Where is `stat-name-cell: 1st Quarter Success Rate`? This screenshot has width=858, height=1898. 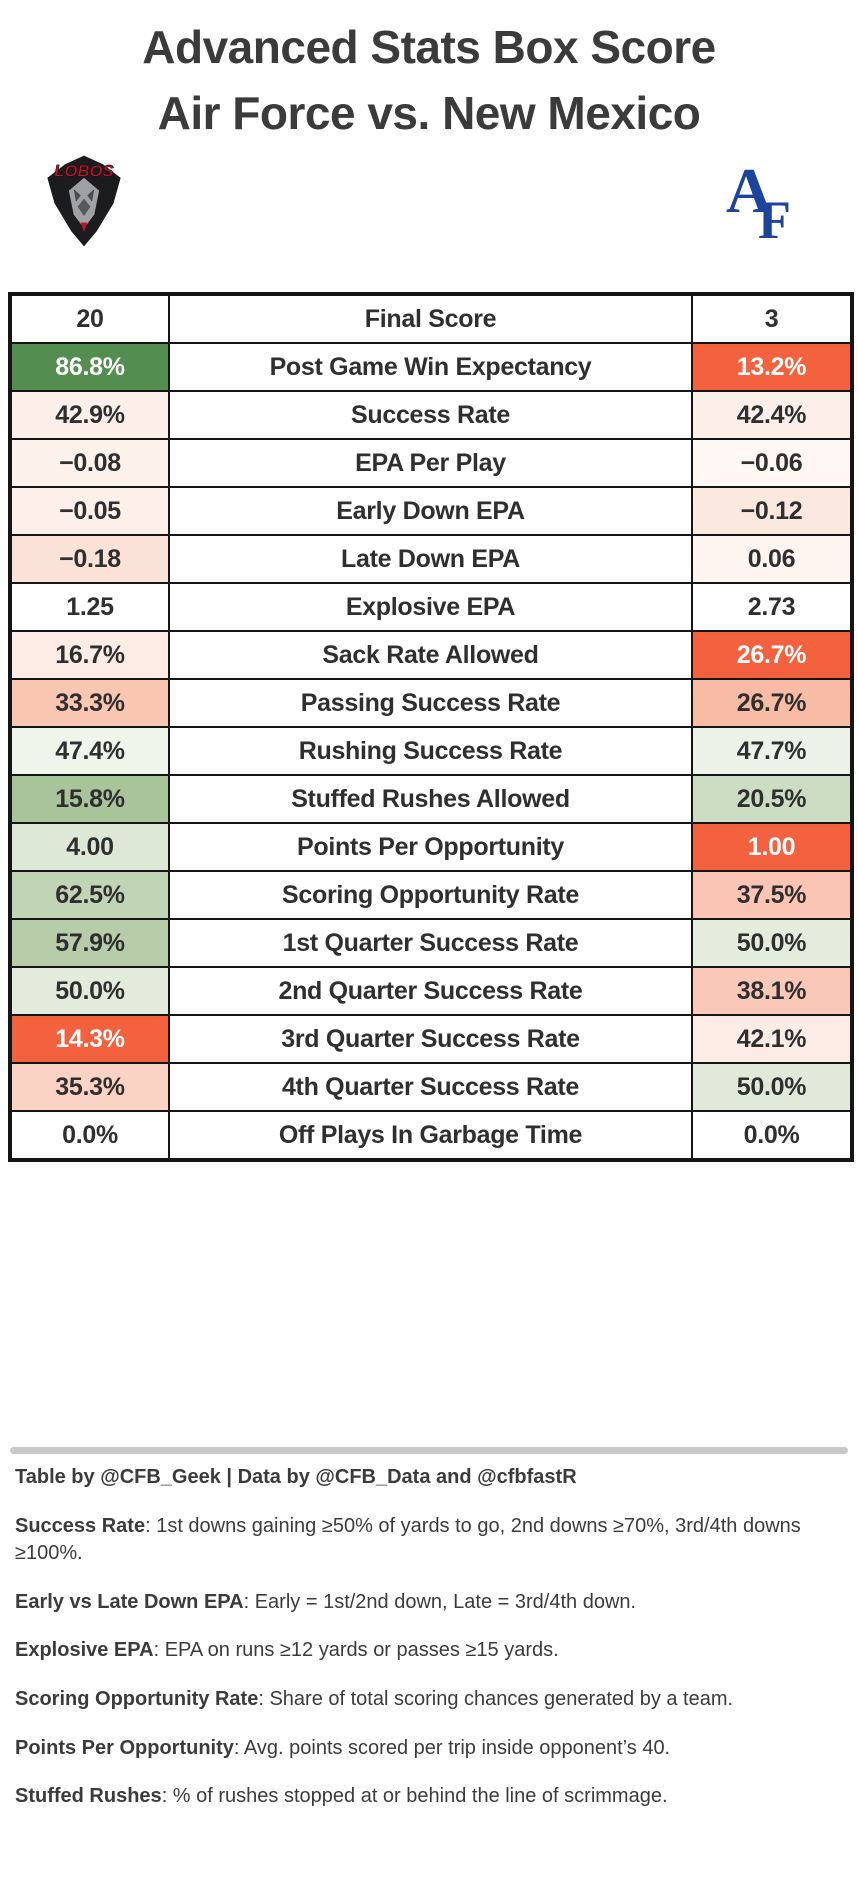 stat-name-cell: 1st Quarter Success Rate is located at coordinates (430, 943).